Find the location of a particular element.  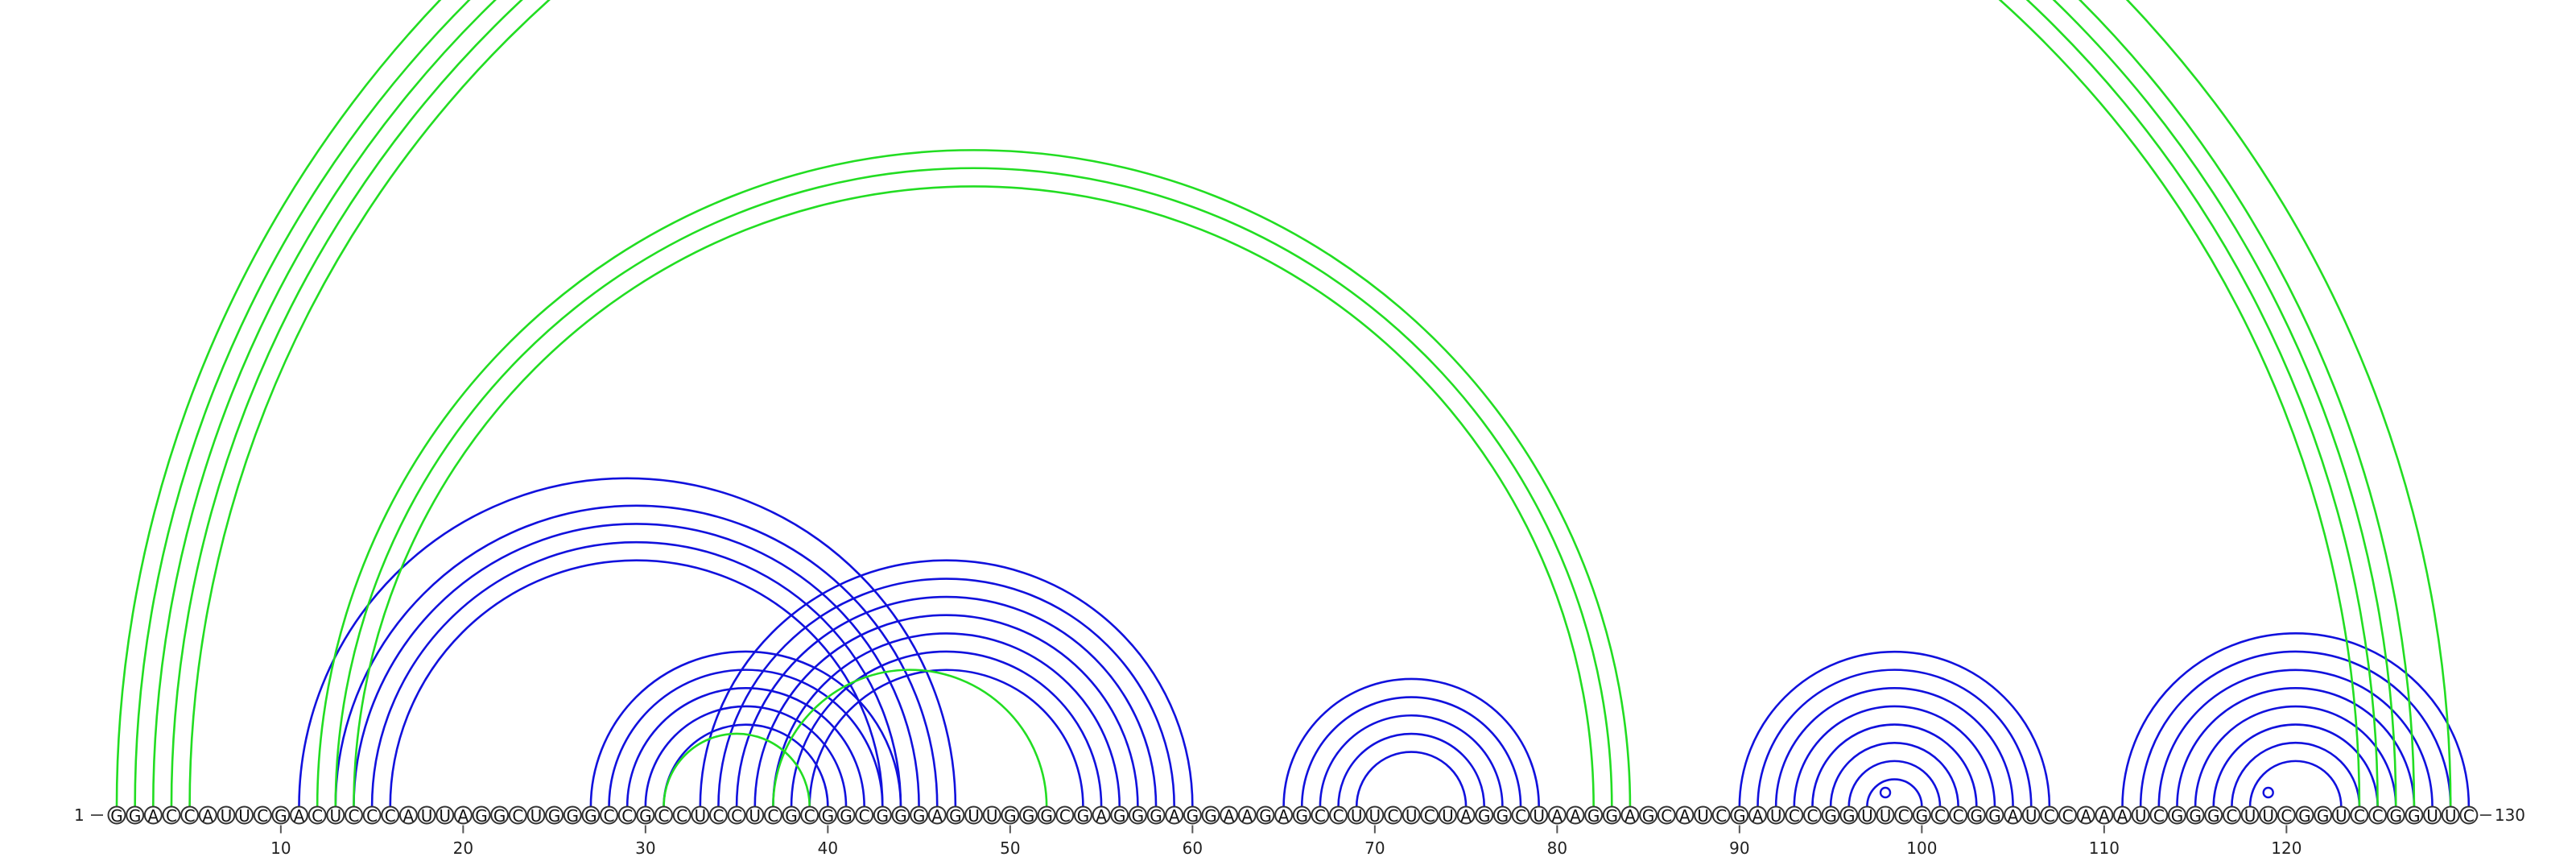

nucleotide-11: A is located at coordinates (299, 815).